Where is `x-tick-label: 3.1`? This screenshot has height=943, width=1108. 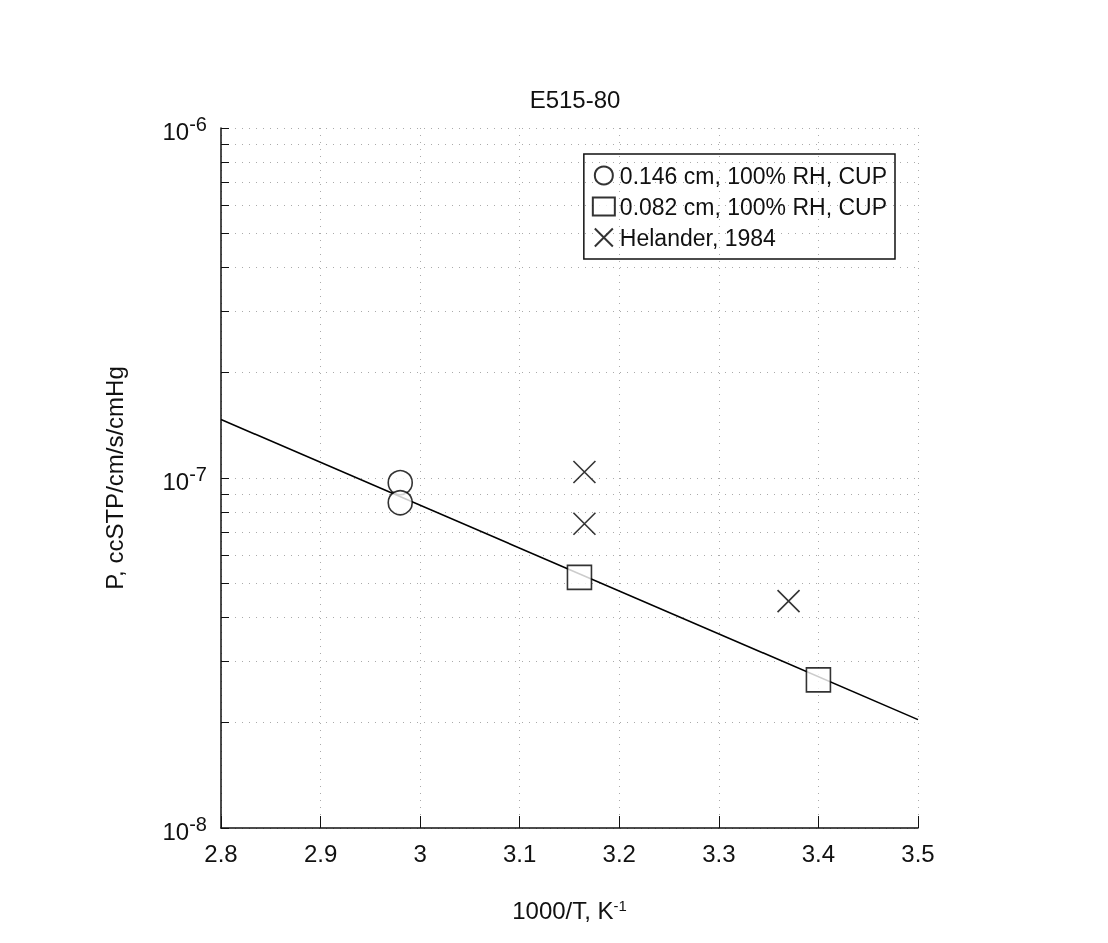
x-tick-label: 3.1 is located at coordinates (520, 854).